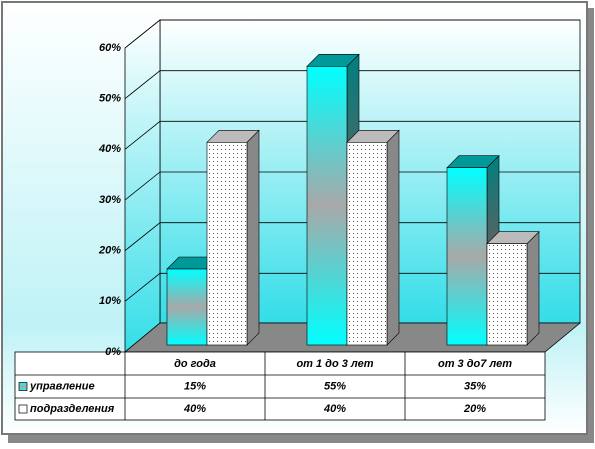  I want to click on y-tick-label: 60%, so click(110, 48).